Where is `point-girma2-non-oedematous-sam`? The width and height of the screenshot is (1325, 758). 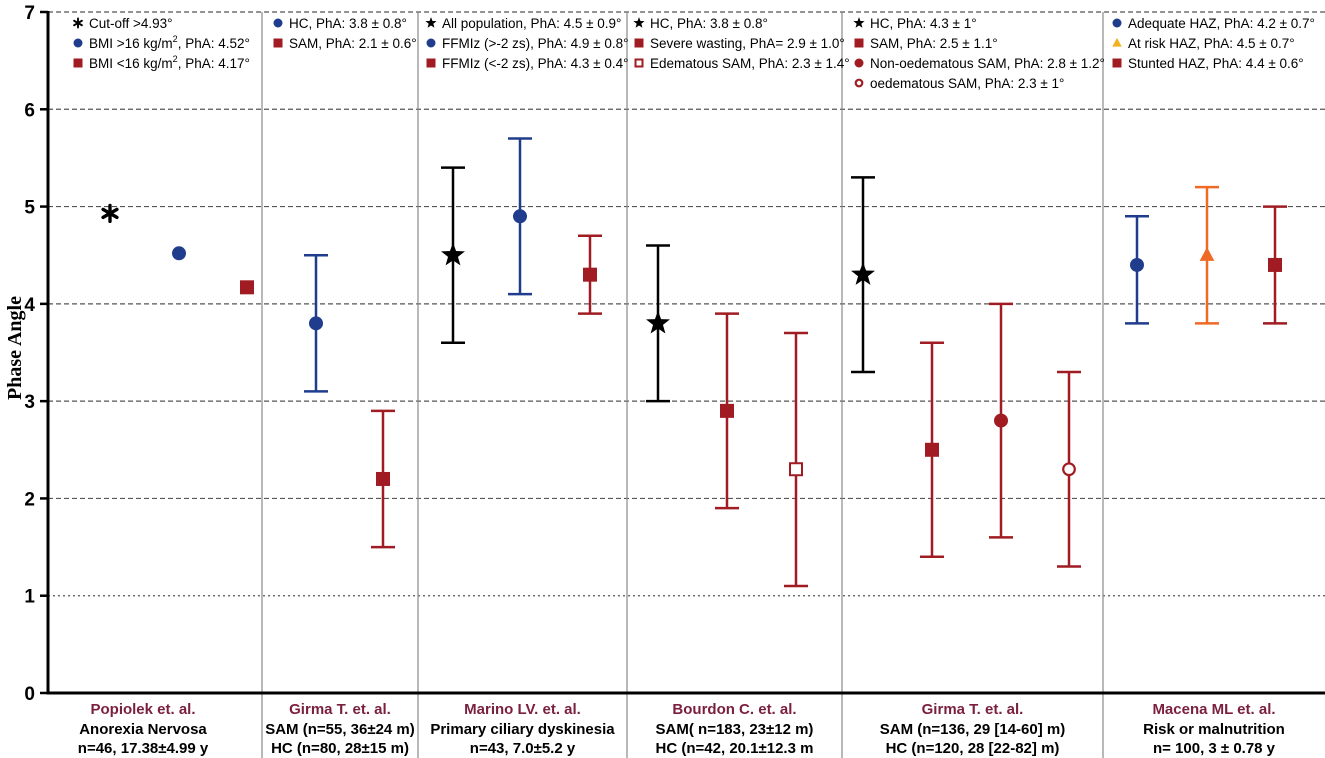
point-girma2-non-oedematous-sam is located at coordinates (1001, 420).